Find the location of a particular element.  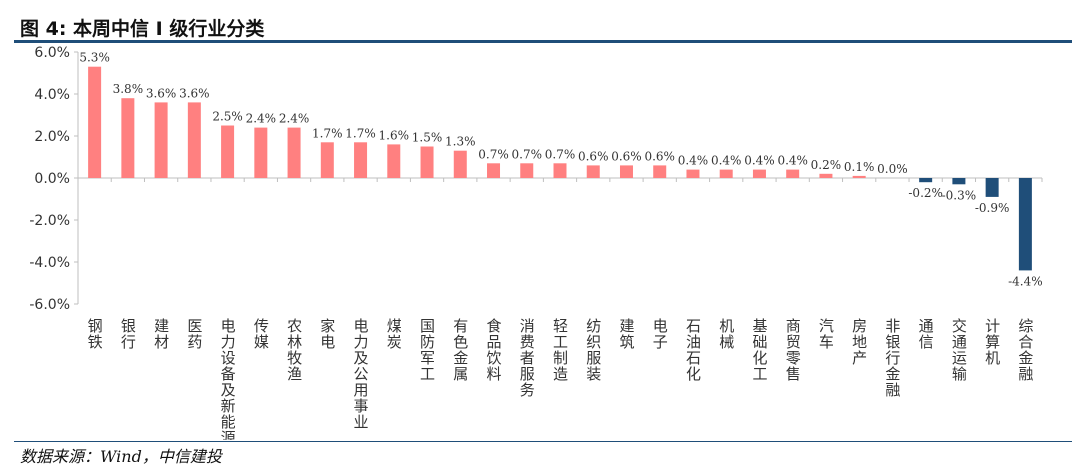

category-label: 基础化工 is located at coordinates (759, 350).